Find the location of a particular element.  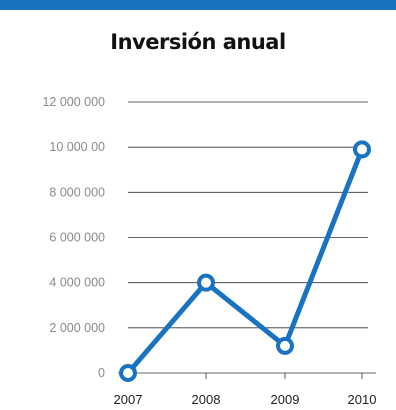

chart-title: Inversión anual is located at coordinates (198, 42).